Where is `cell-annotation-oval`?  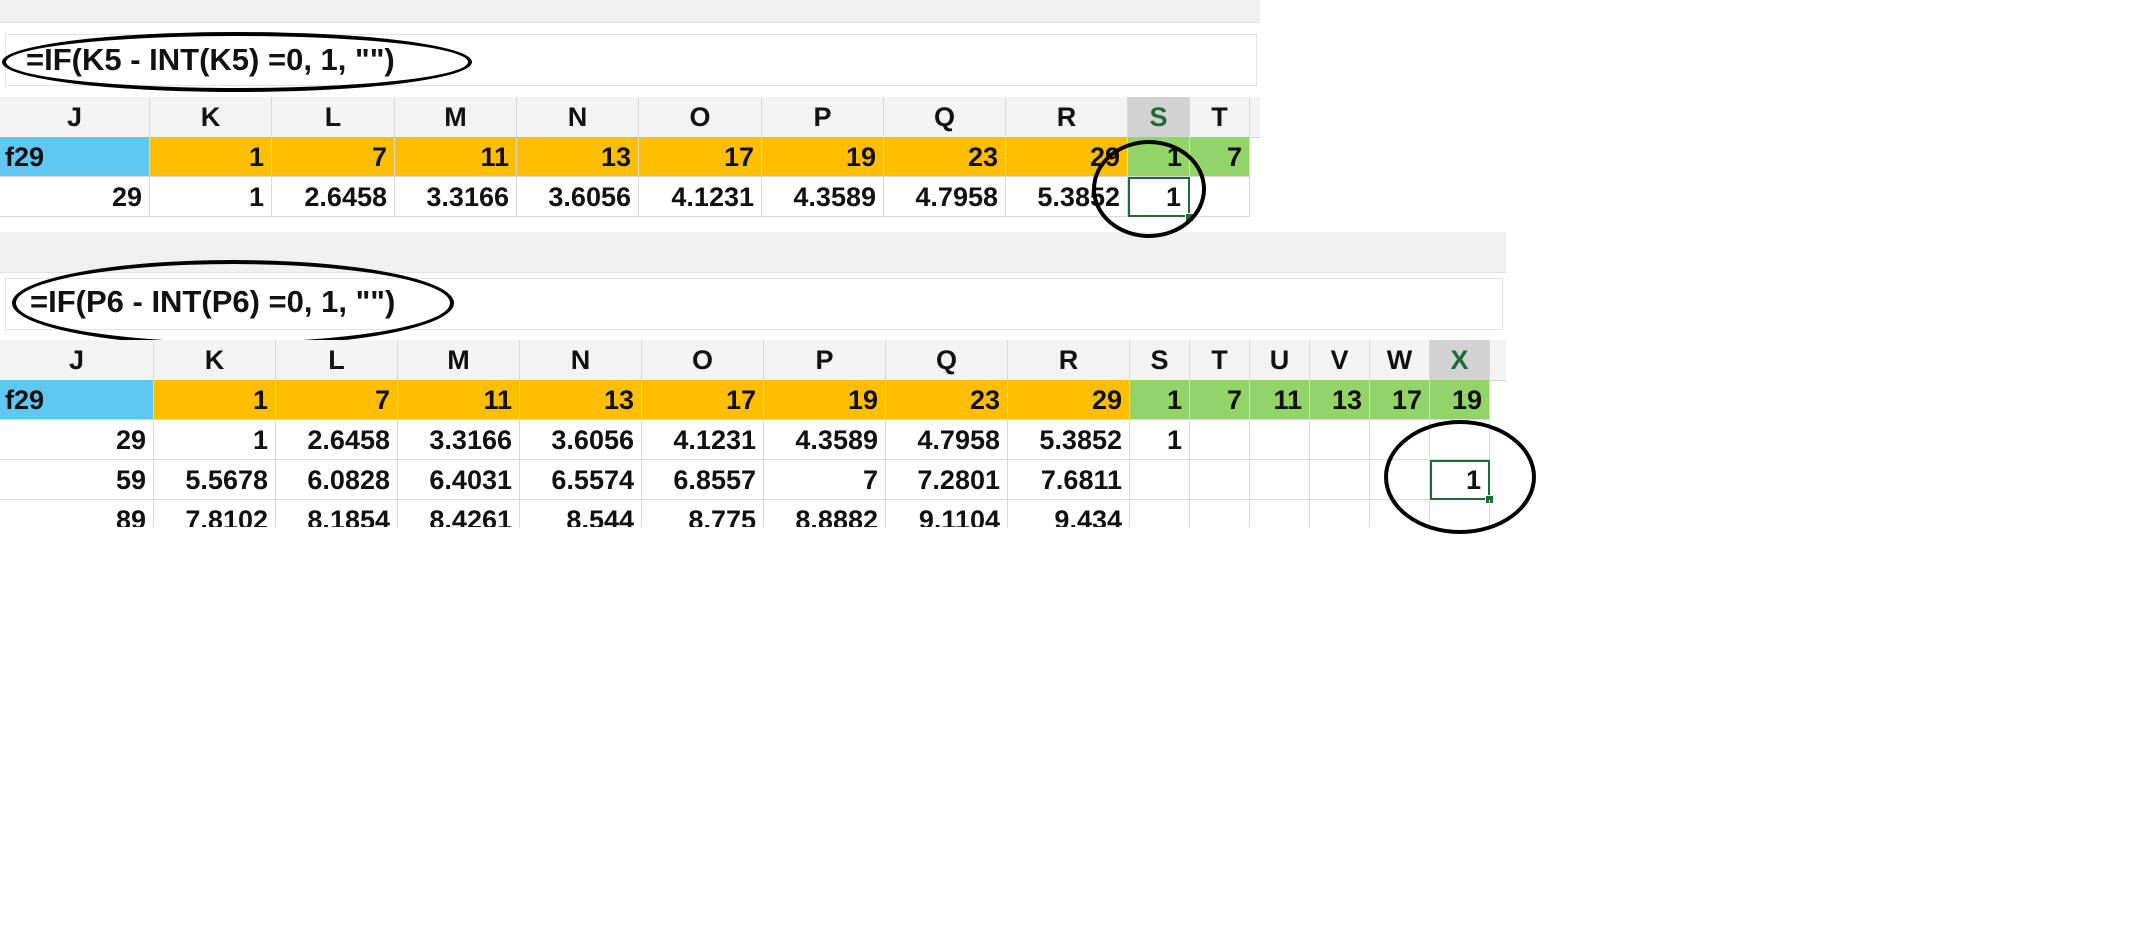 cell-annotation-oval is located at coordinates (1460, 477).